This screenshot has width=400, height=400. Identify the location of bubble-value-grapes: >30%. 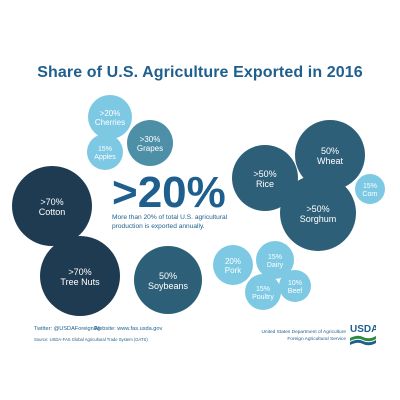
(150, 139).